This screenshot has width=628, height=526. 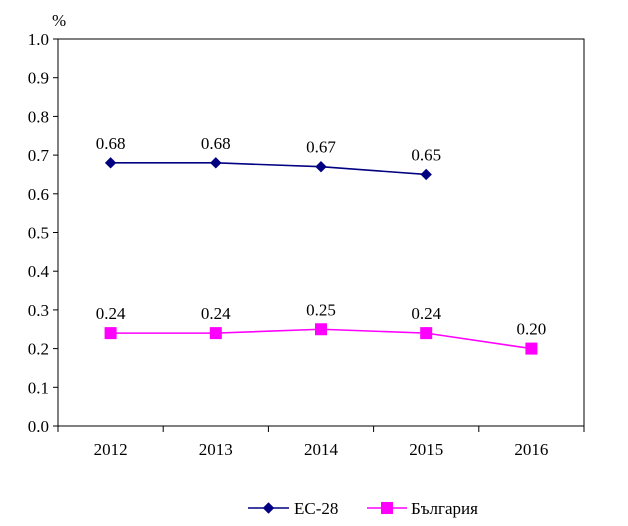 I want to click on x-tick-label: 2013, so click(x=216, y=449).